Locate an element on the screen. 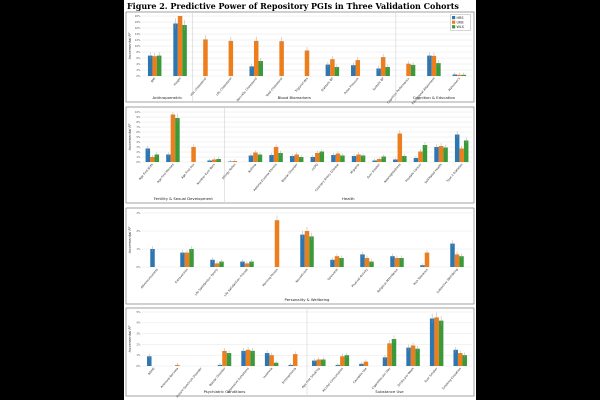 Image resolution: width=600 pixels, height=400 pixels. bar-ukb-nearsightedness is located at coordinates (400, 147).